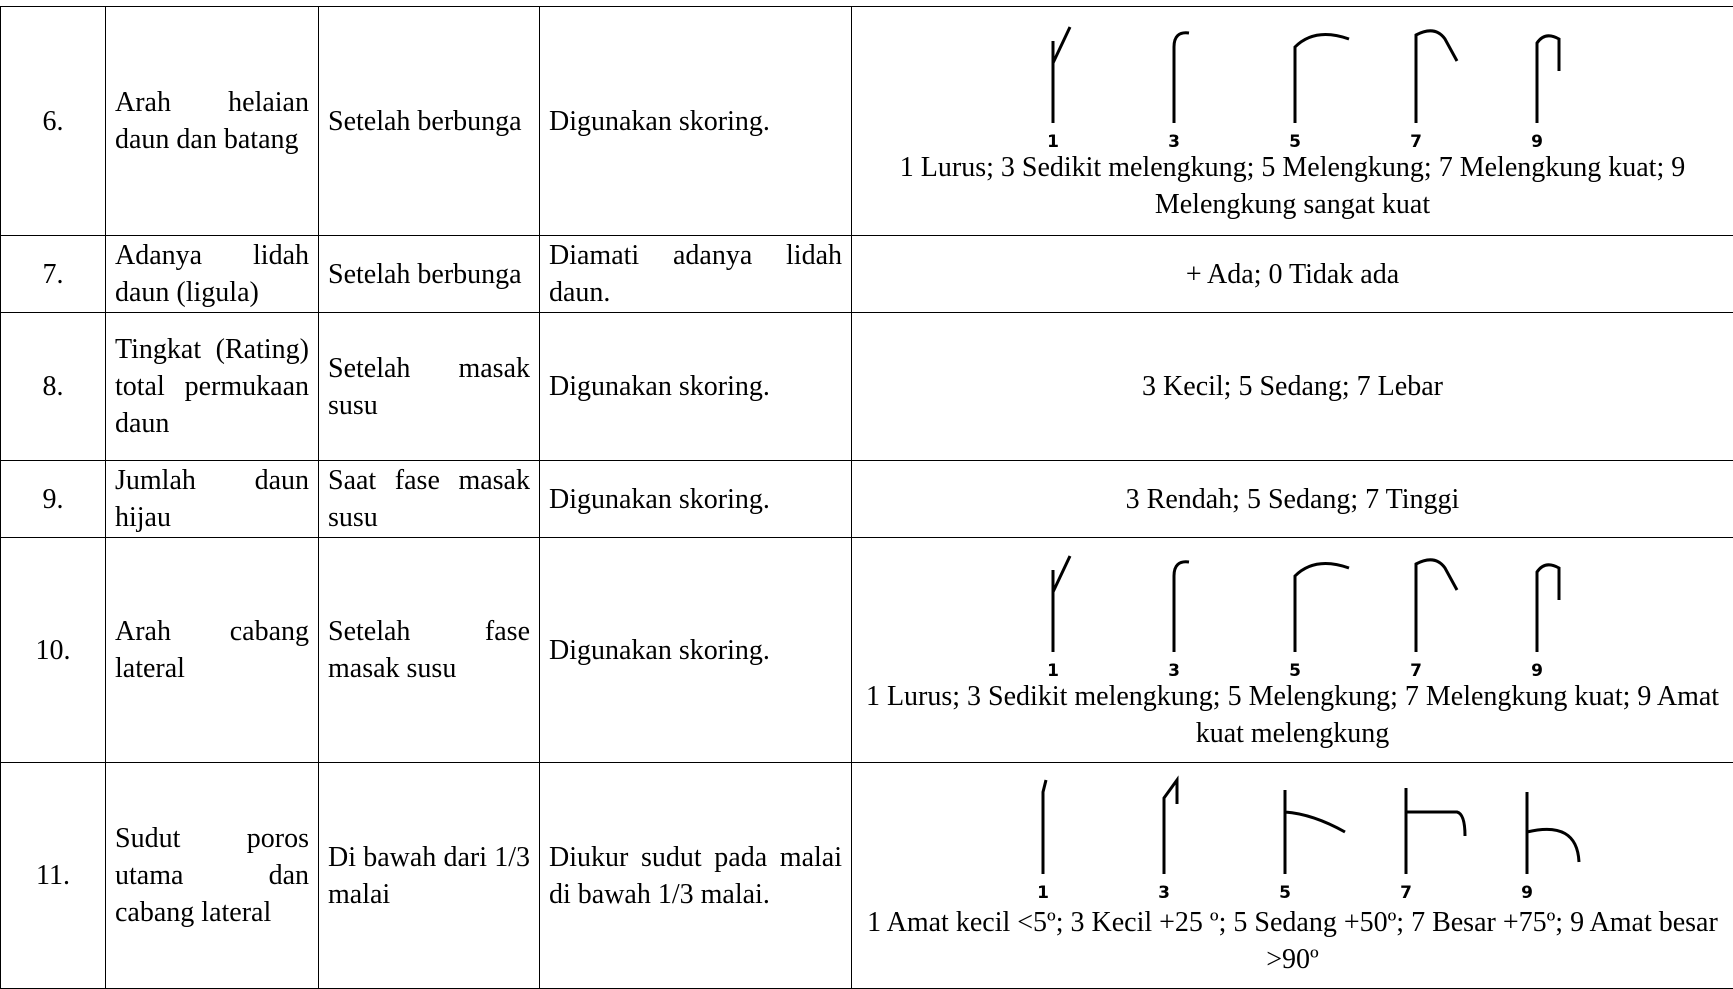 The width and height of the screenshot is (1733, 989). I want to click on cell: Jumlah daun hijau, so click(212, 499).